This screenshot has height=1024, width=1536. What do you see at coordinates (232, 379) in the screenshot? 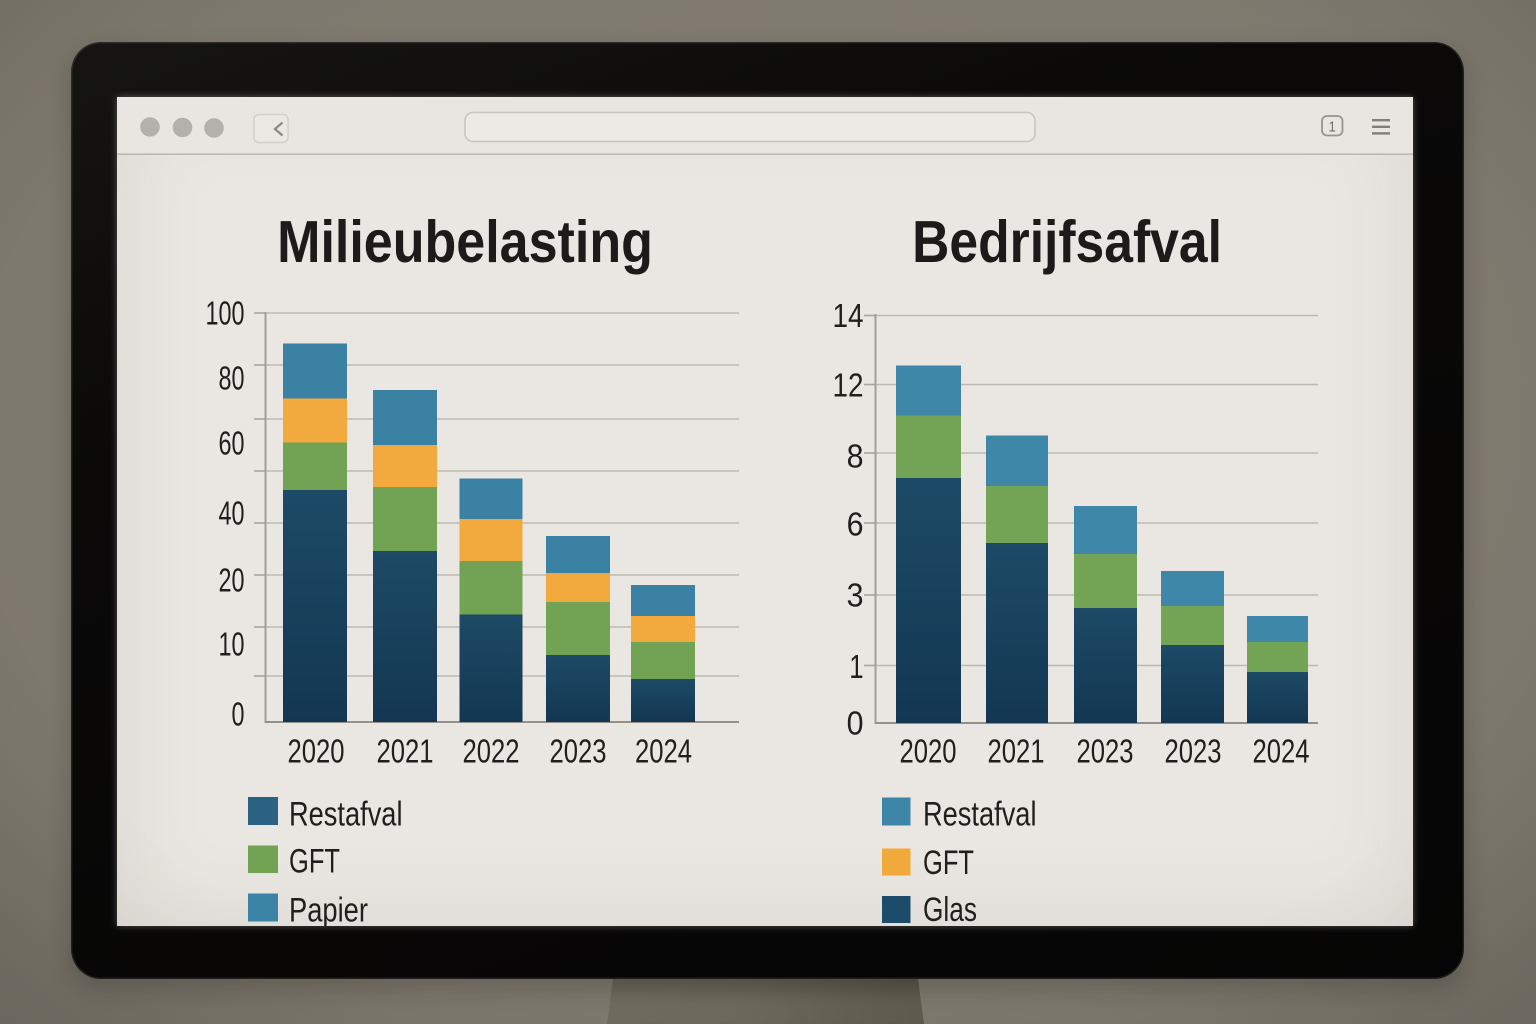
I see `svg-text: 80` at bounding box center [232, 379].